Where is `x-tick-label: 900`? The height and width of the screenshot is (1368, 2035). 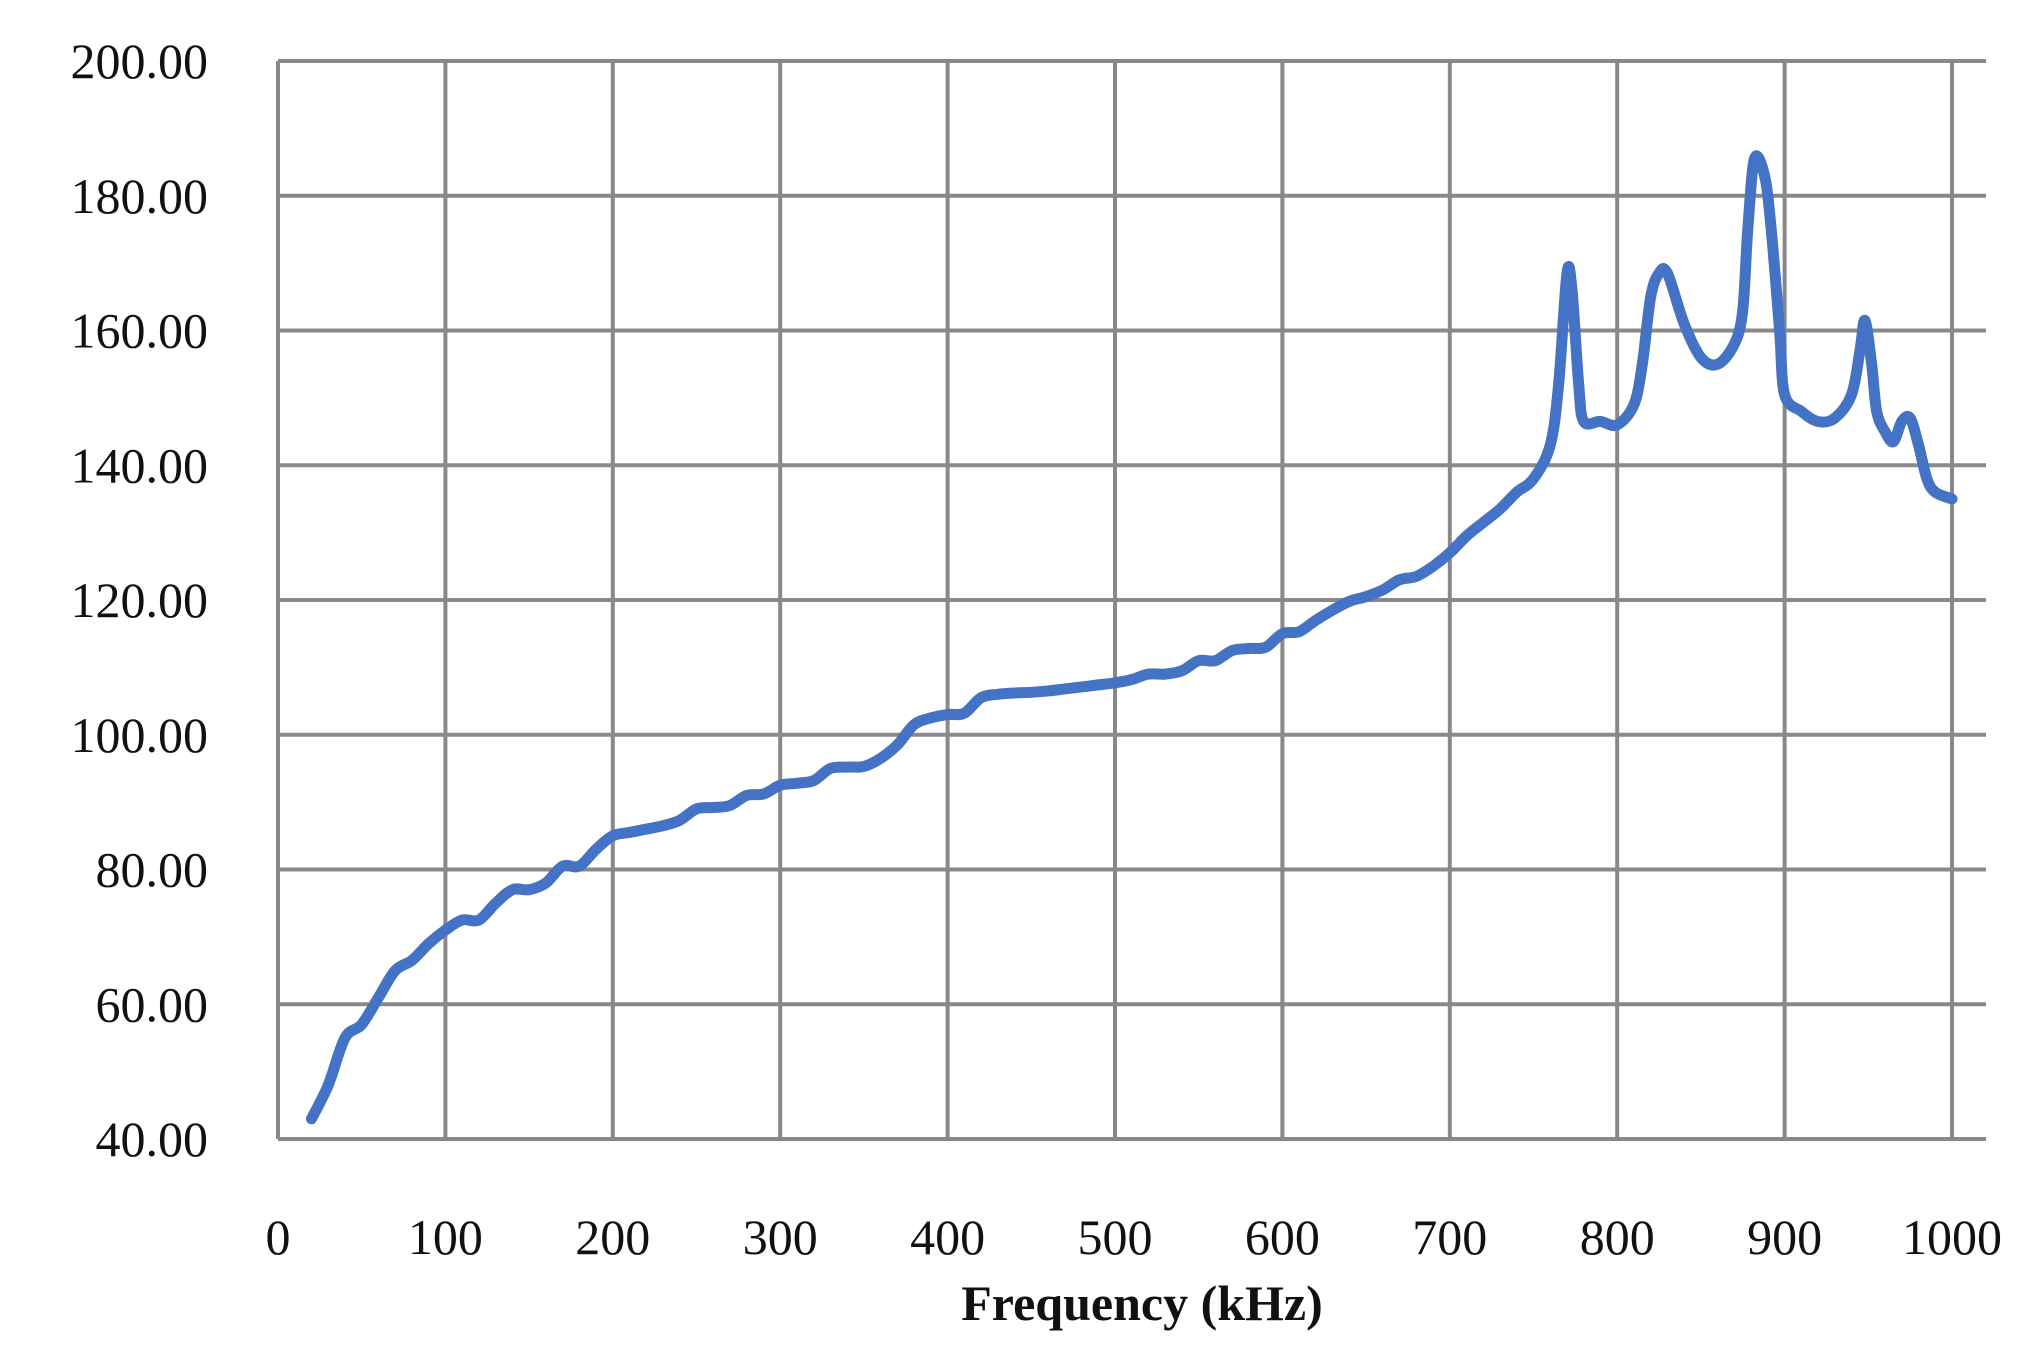
x-tick-label: 900 is located at coordinates (1784, 1237).